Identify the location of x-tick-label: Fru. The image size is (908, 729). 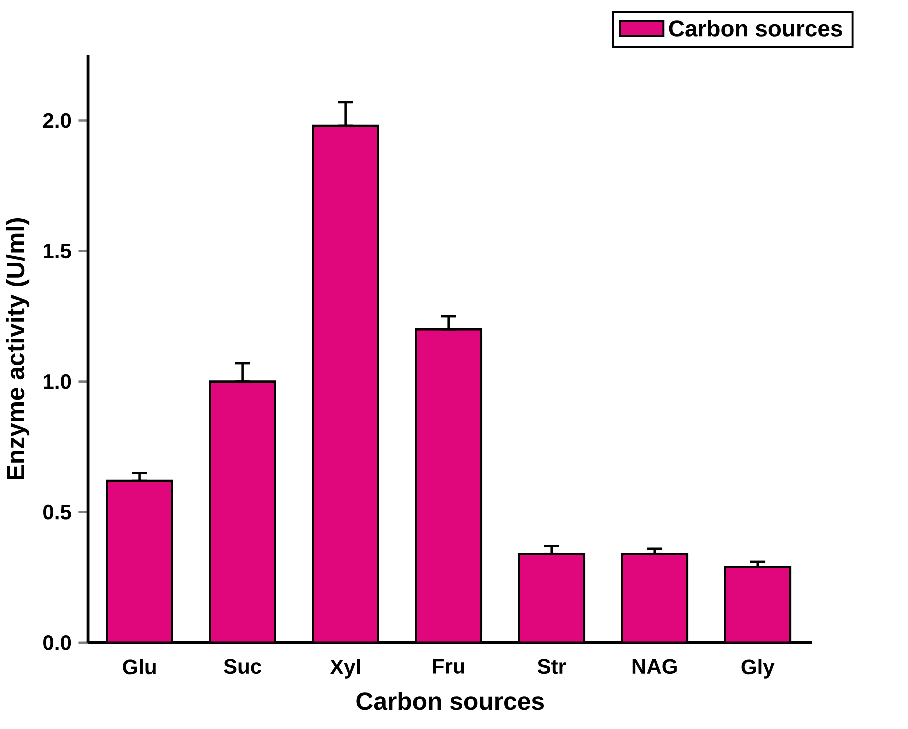
(448, 666).